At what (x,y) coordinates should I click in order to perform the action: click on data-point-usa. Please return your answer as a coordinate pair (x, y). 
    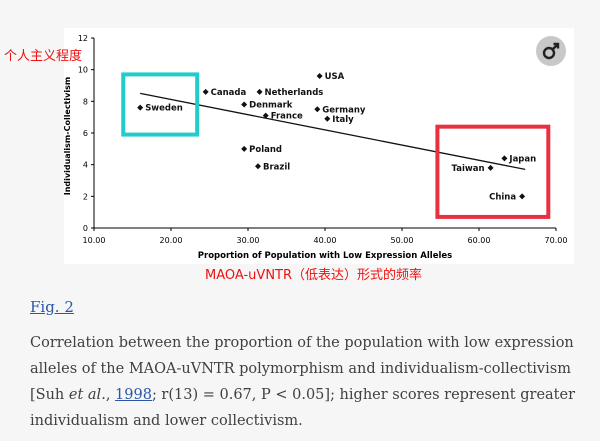
    Looking at the image, I should click on (319, 76).